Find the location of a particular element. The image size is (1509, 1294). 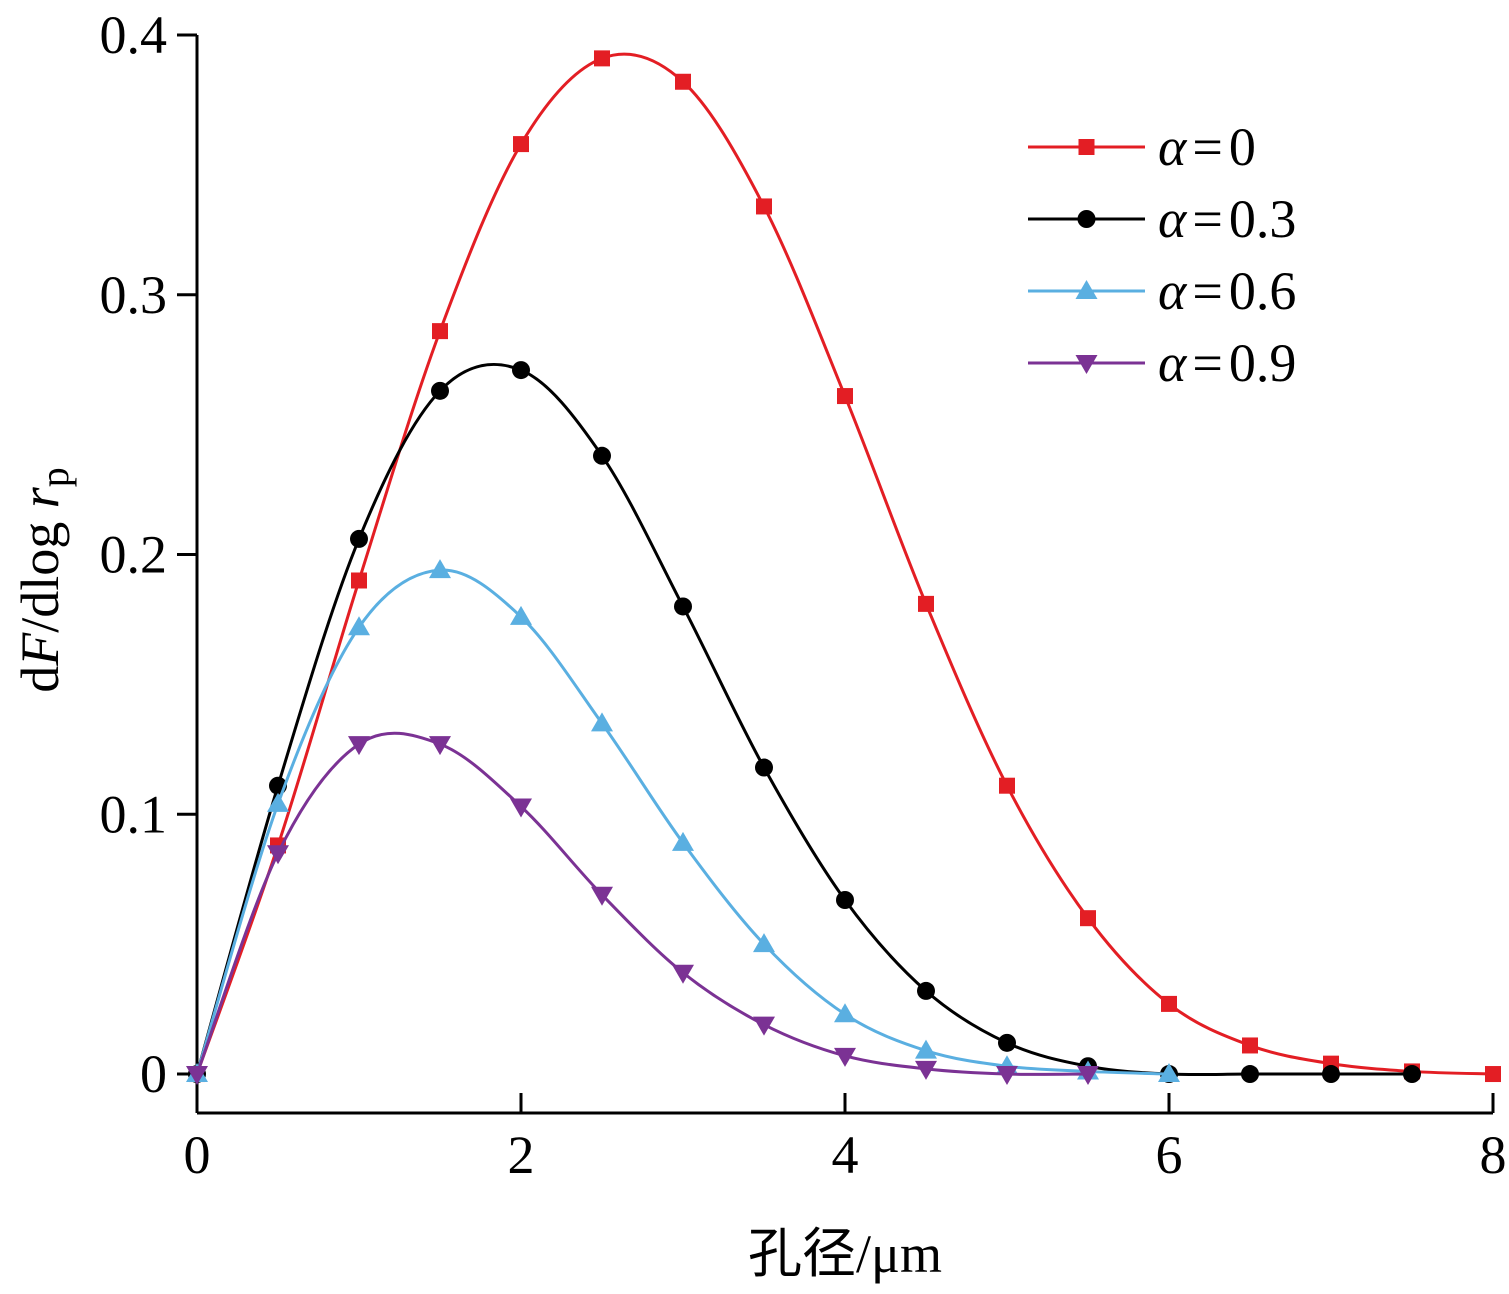

x-tick-label: 8 is located at coordinates (1493, 1155).